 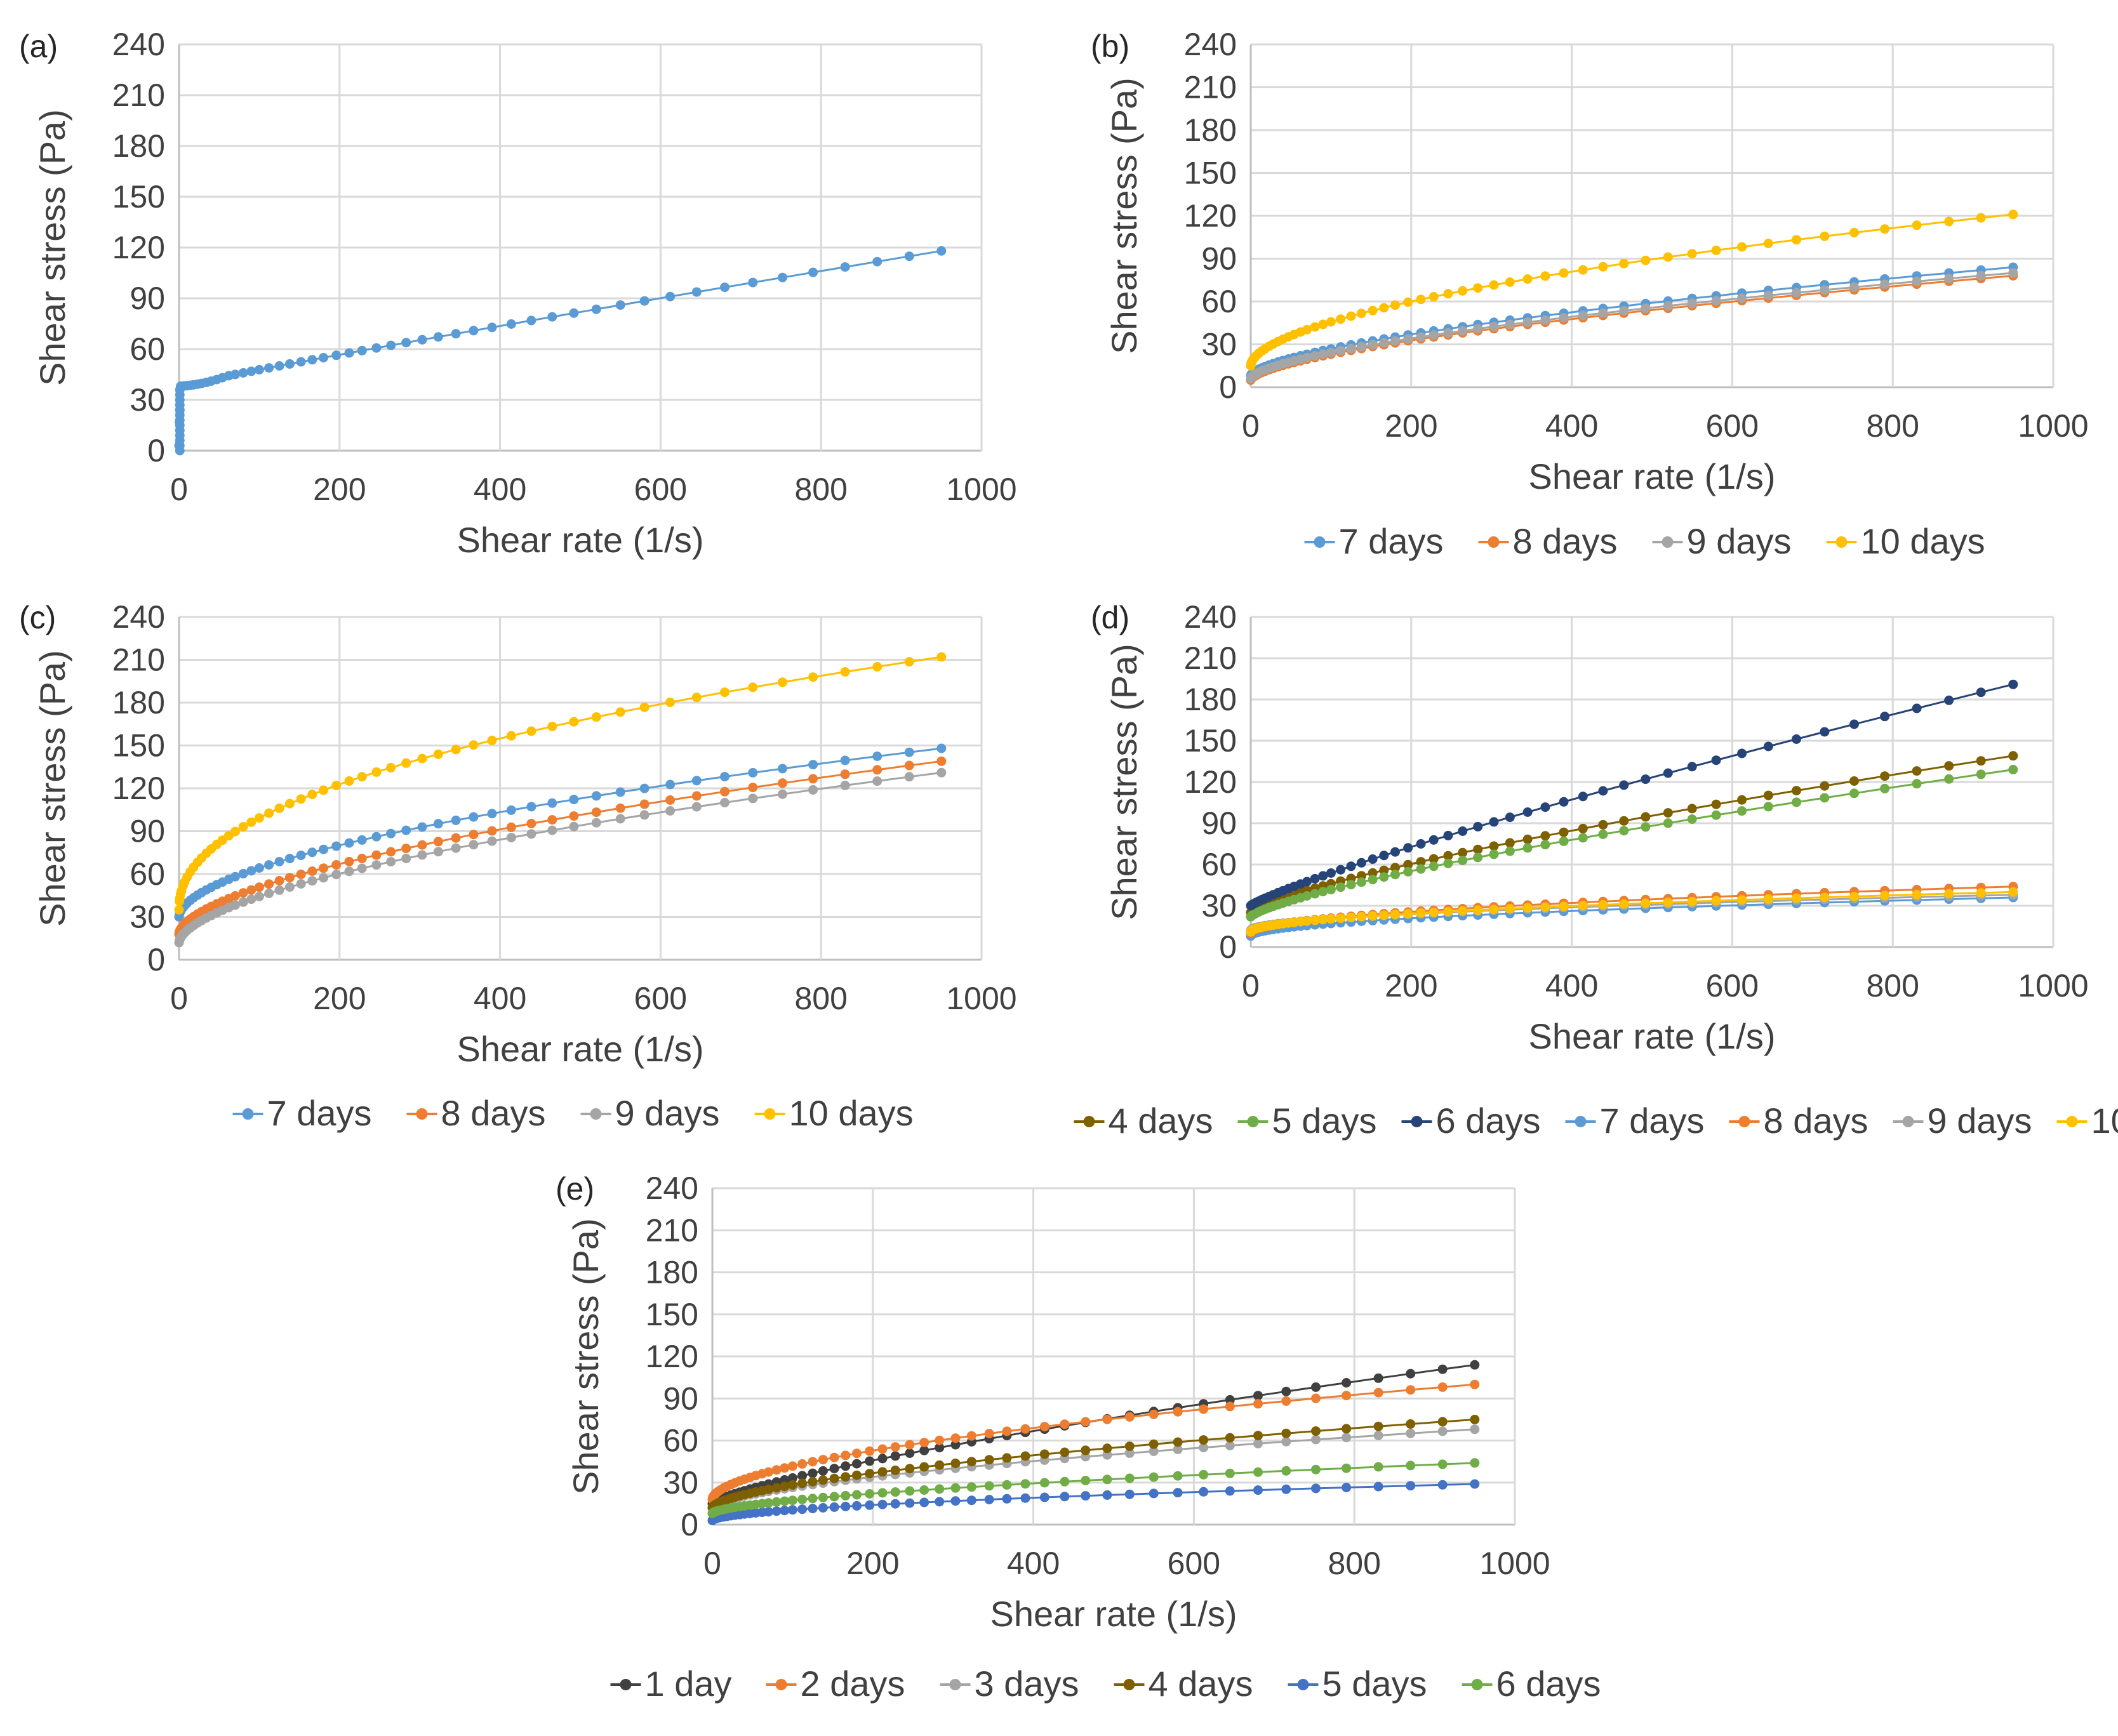 I want to click on series-4-days, so click(x=1632, y=834).